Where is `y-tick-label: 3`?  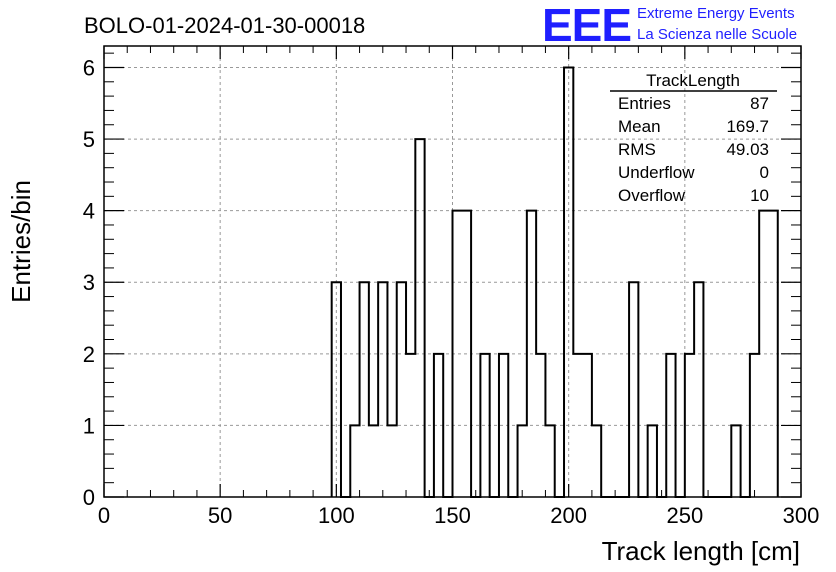
y-tick-label: 3 is located at coordinates (89, 282).